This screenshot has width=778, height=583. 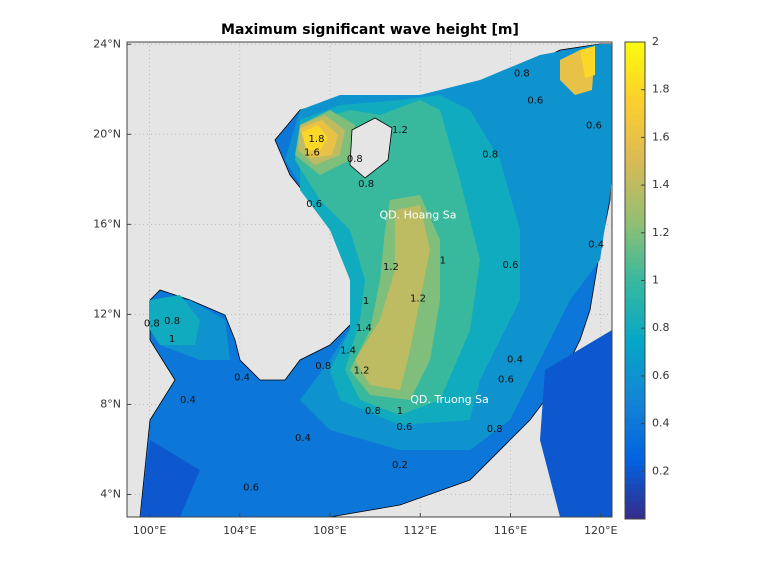 What do you see at coordinates (655, 280) in the screenshot?
I see `colorbar-tick-label: 1` at bounding box center [655, 280].